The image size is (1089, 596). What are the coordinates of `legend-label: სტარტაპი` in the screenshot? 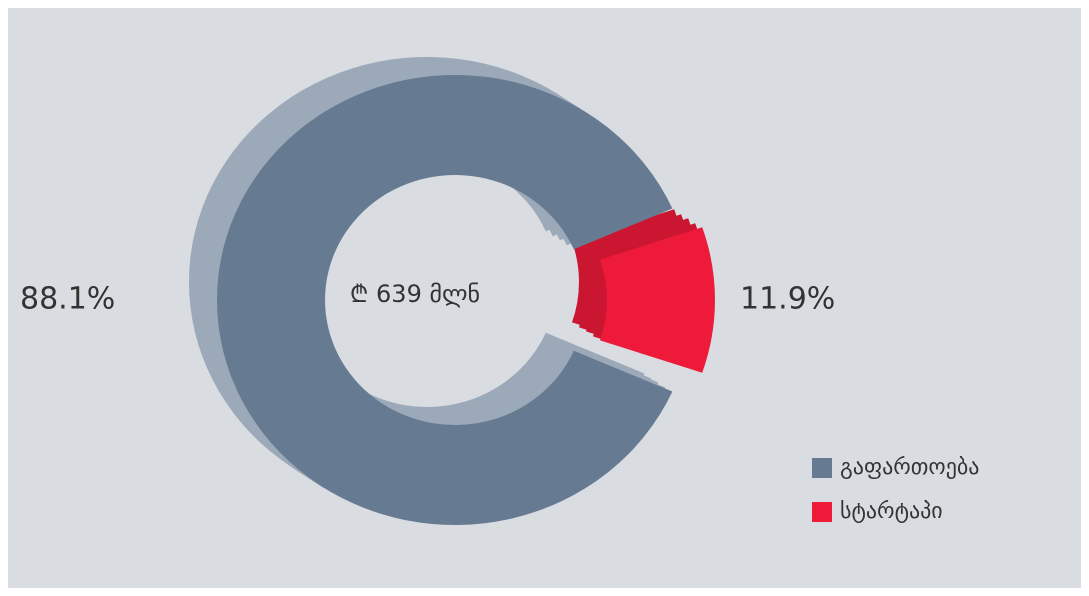 It's located at (891, 511).